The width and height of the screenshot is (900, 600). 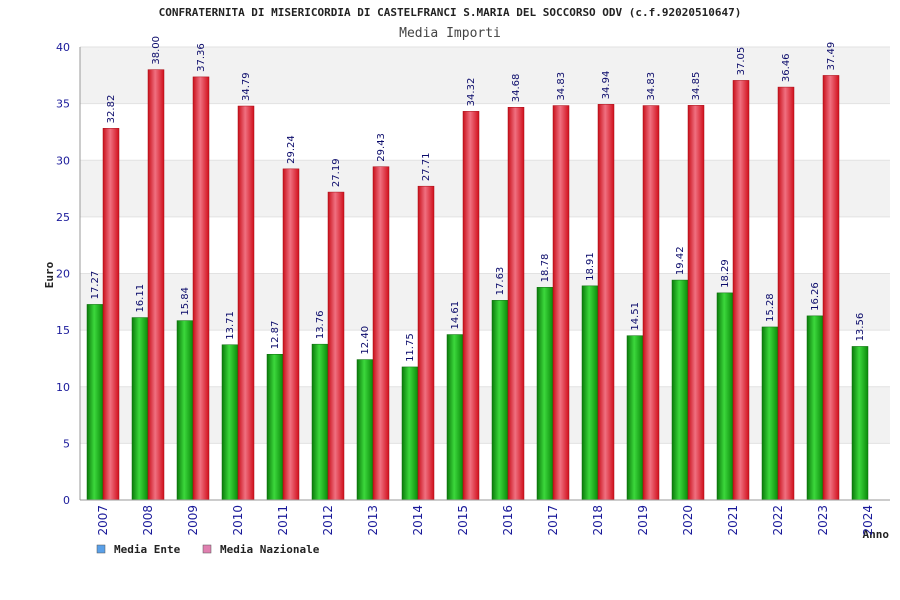 I want to click on data-label: 29.43, so click(x=381, y=147).